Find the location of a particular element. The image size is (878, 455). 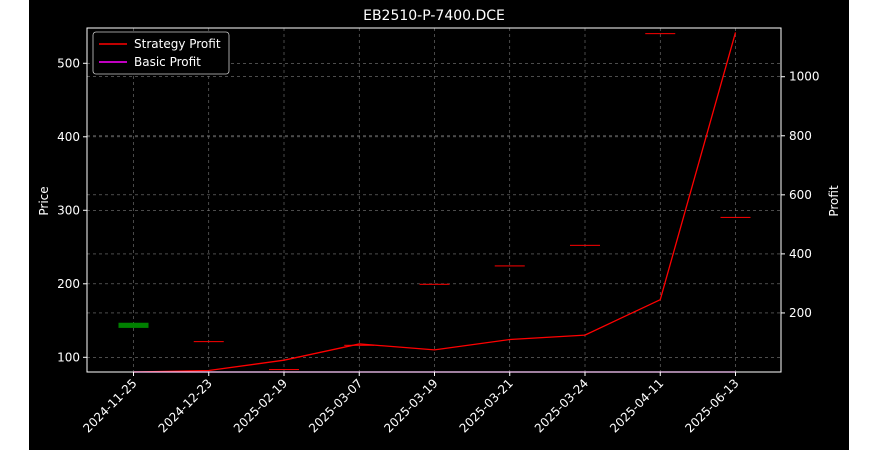

legend-box is located at coordinates (161, 53).